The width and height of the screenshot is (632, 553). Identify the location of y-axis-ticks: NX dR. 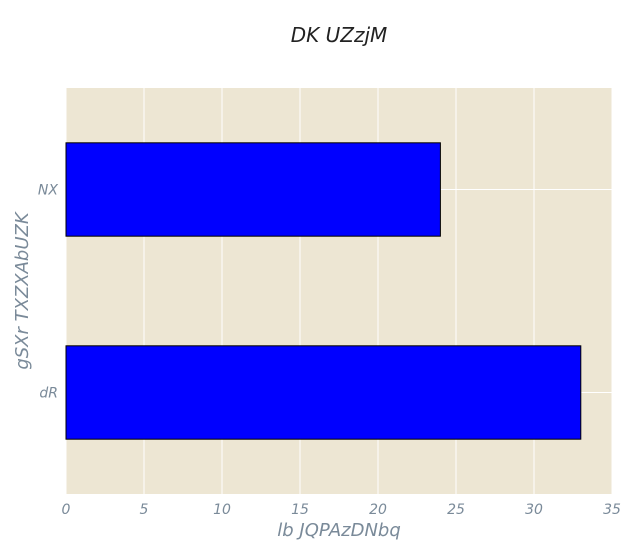
(48, 292).